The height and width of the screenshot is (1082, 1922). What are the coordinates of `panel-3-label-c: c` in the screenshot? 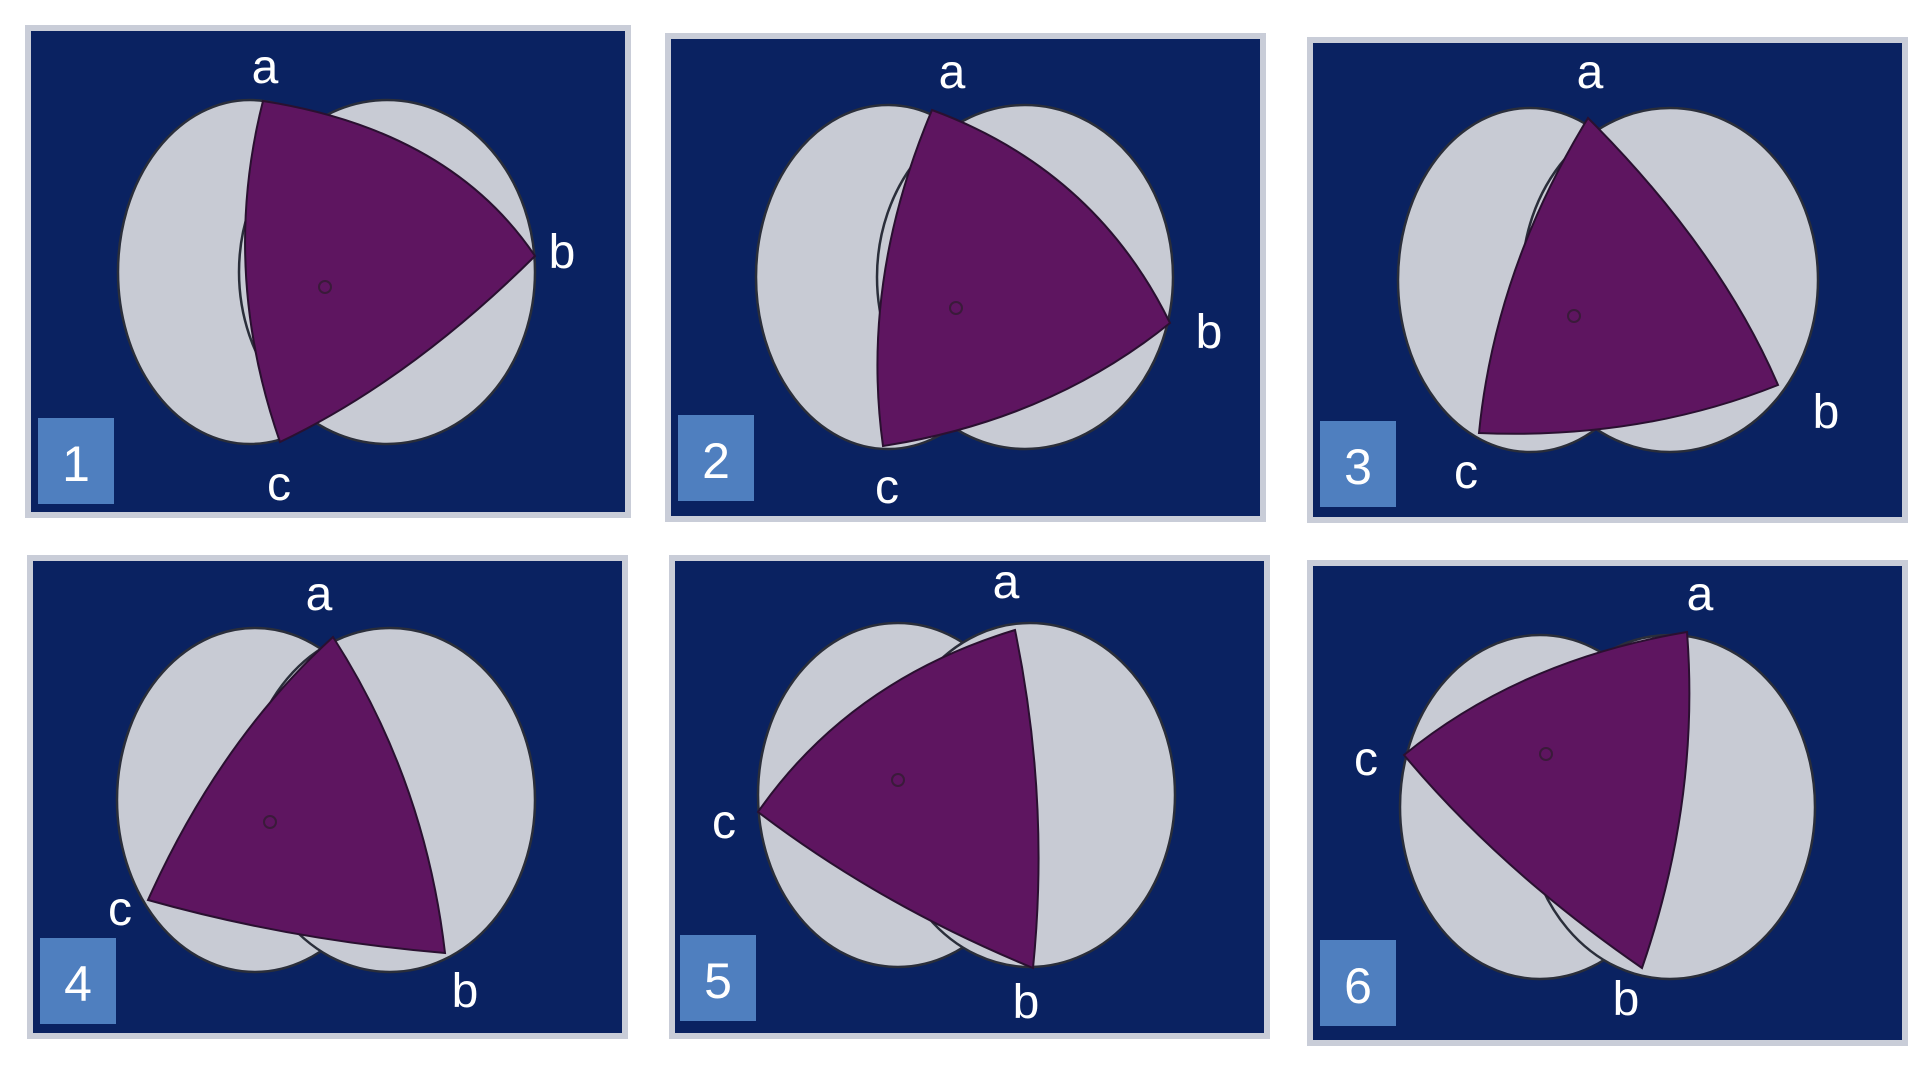 It's located at (1466, 472).